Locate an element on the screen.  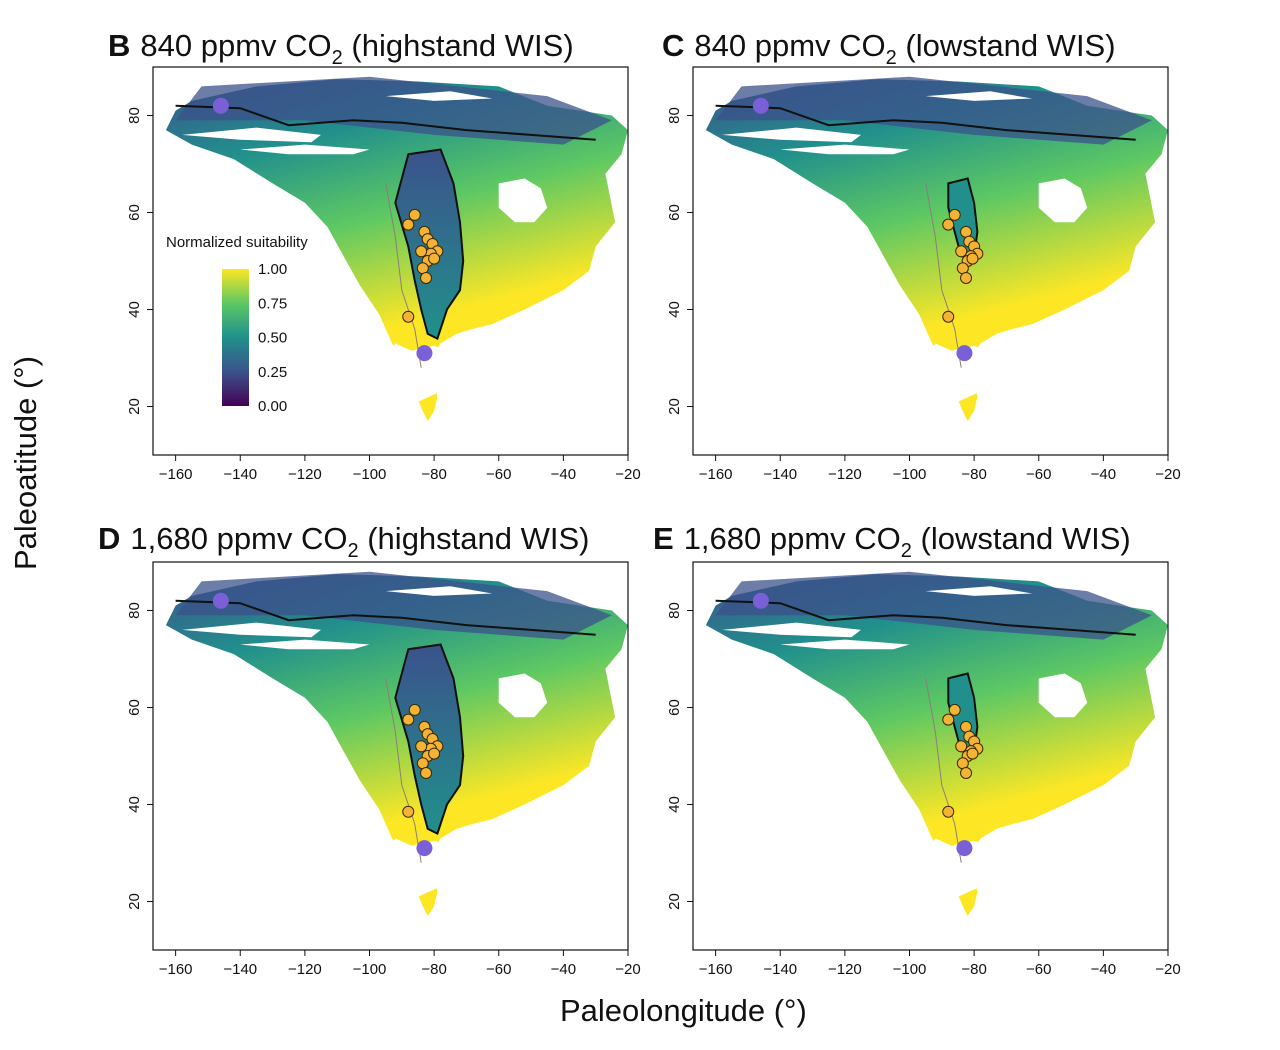
legend-colorbar is located at coordinates (235, 337).